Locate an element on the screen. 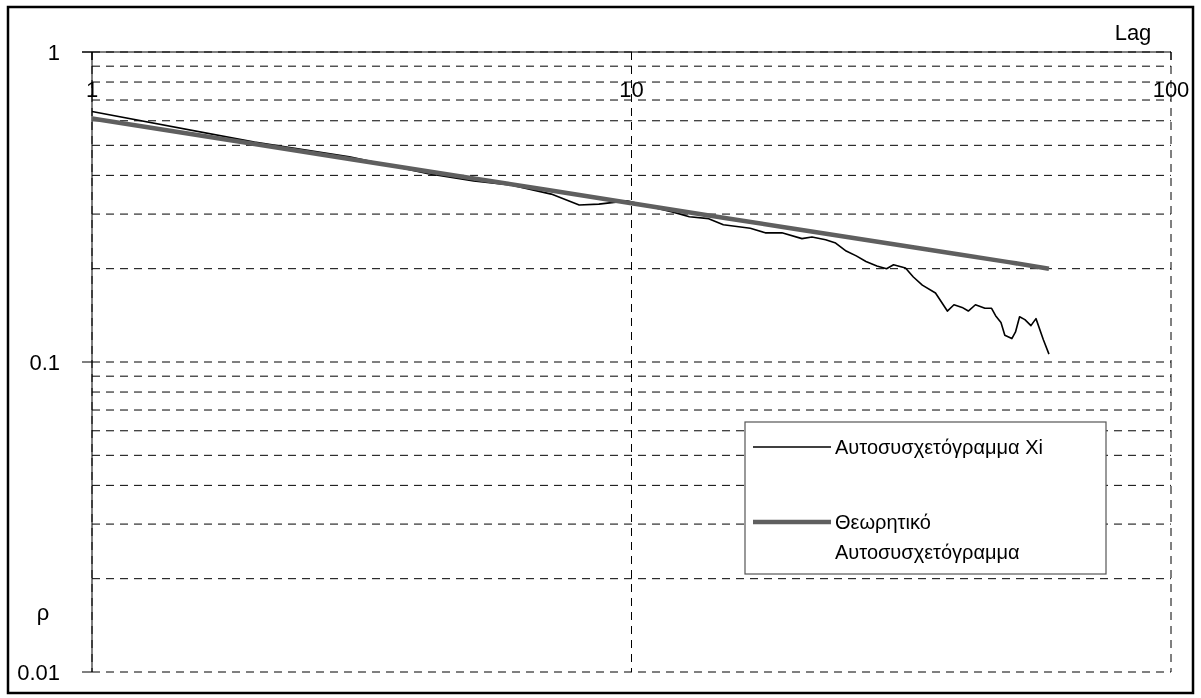  y-tick-label: 0.1 is located at coordinates (44, 362).